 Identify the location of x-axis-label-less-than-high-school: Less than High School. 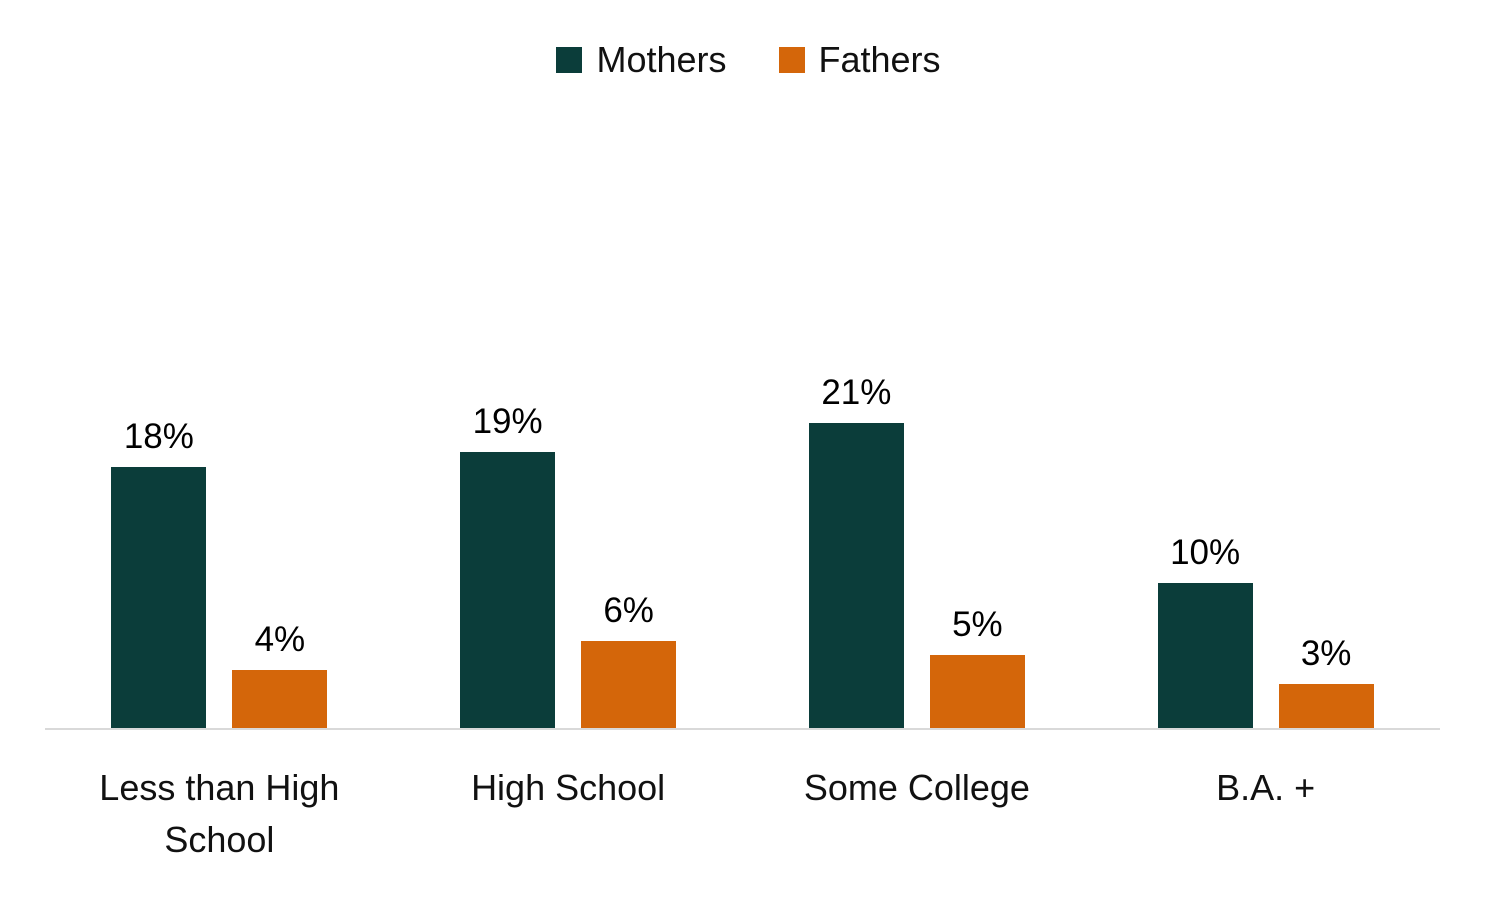
(219, 814).